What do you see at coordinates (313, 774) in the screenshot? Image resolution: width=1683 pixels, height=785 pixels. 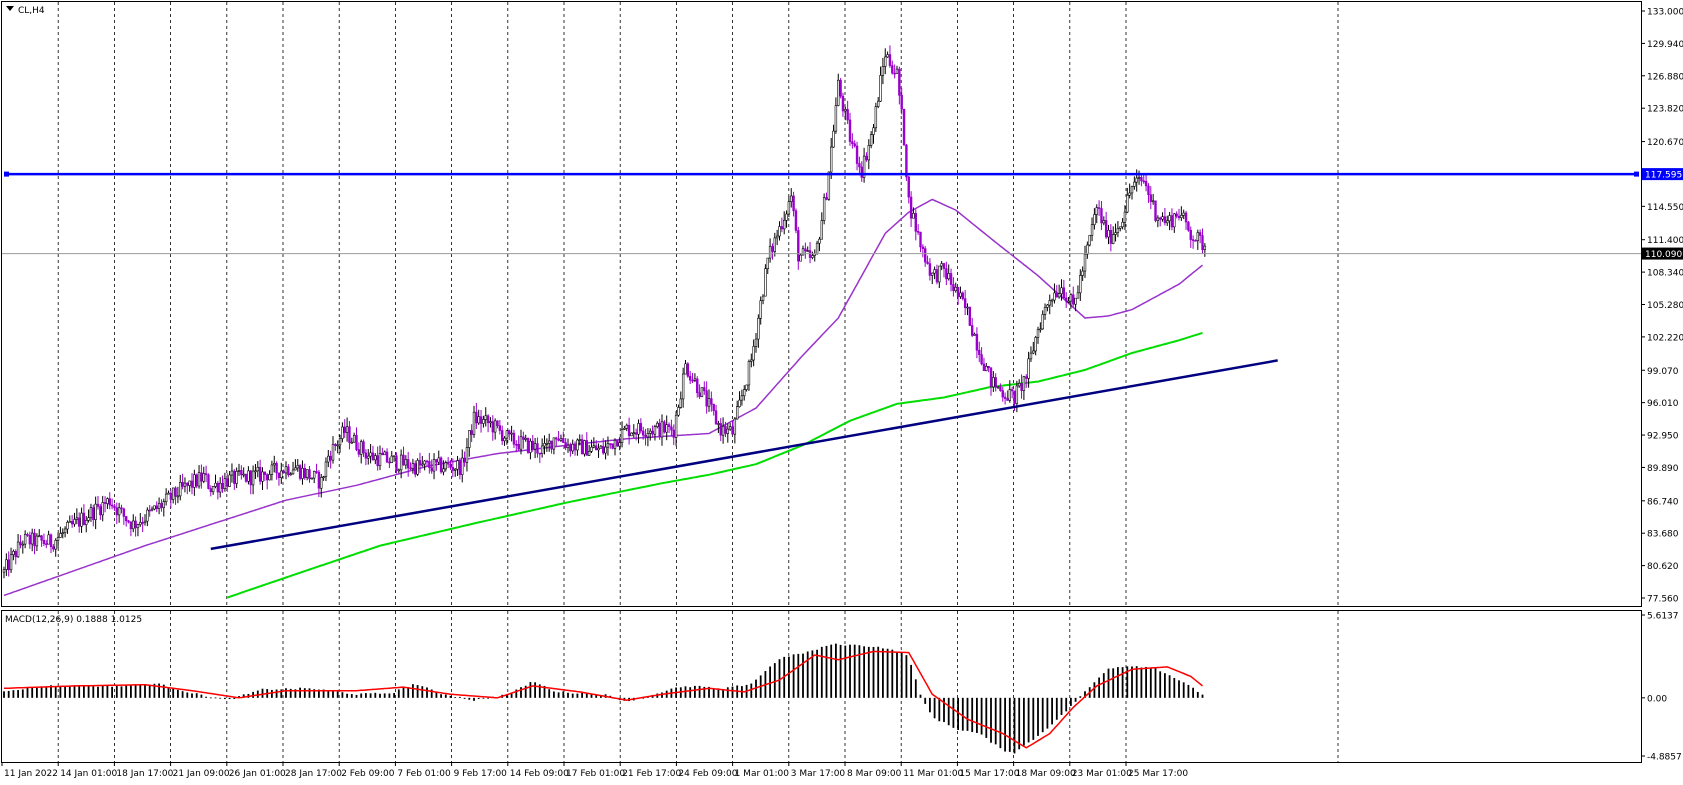 I see `time-tick-label: 28 Jan 17:00` at bounding box center [313, 774].